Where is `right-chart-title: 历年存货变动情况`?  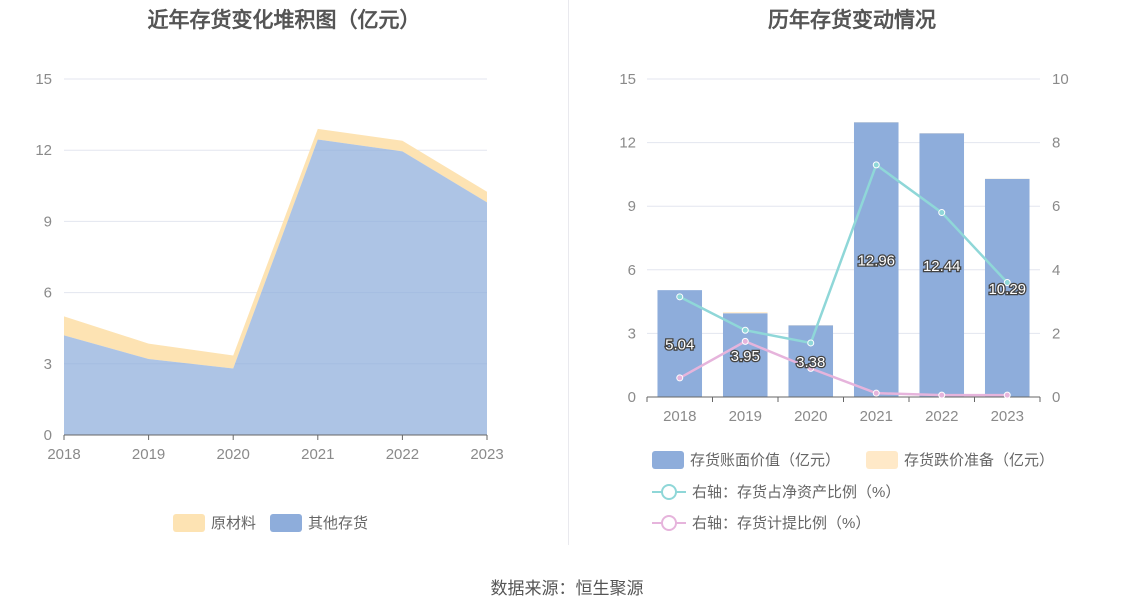
right-chart-title: 历年存货变动情况 is located at coordinates (852, 20).